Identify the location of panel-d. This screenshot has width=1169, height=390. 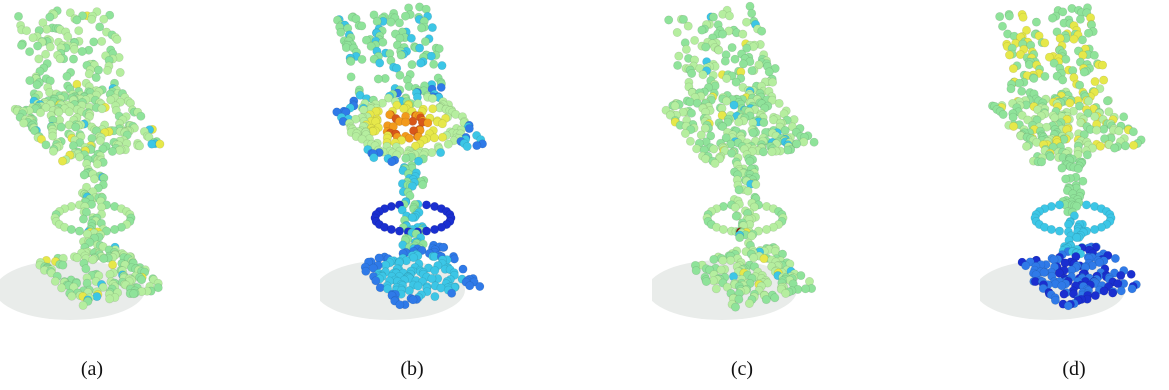
(1074, 170).